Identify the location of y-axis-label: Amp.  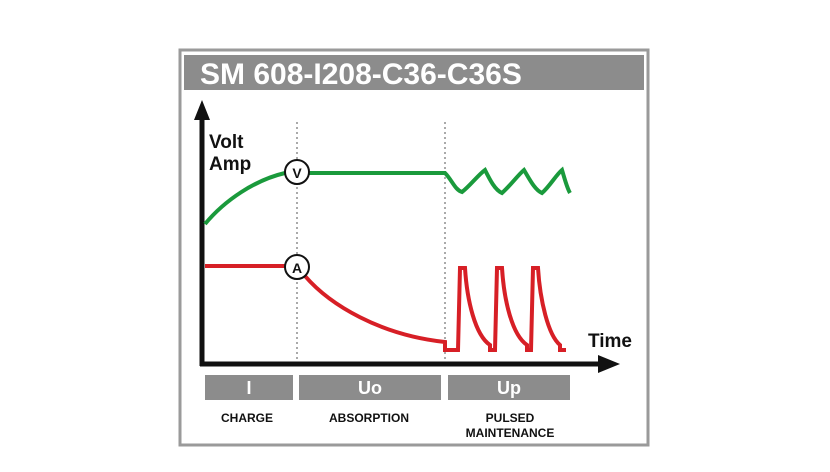
(230, 164).